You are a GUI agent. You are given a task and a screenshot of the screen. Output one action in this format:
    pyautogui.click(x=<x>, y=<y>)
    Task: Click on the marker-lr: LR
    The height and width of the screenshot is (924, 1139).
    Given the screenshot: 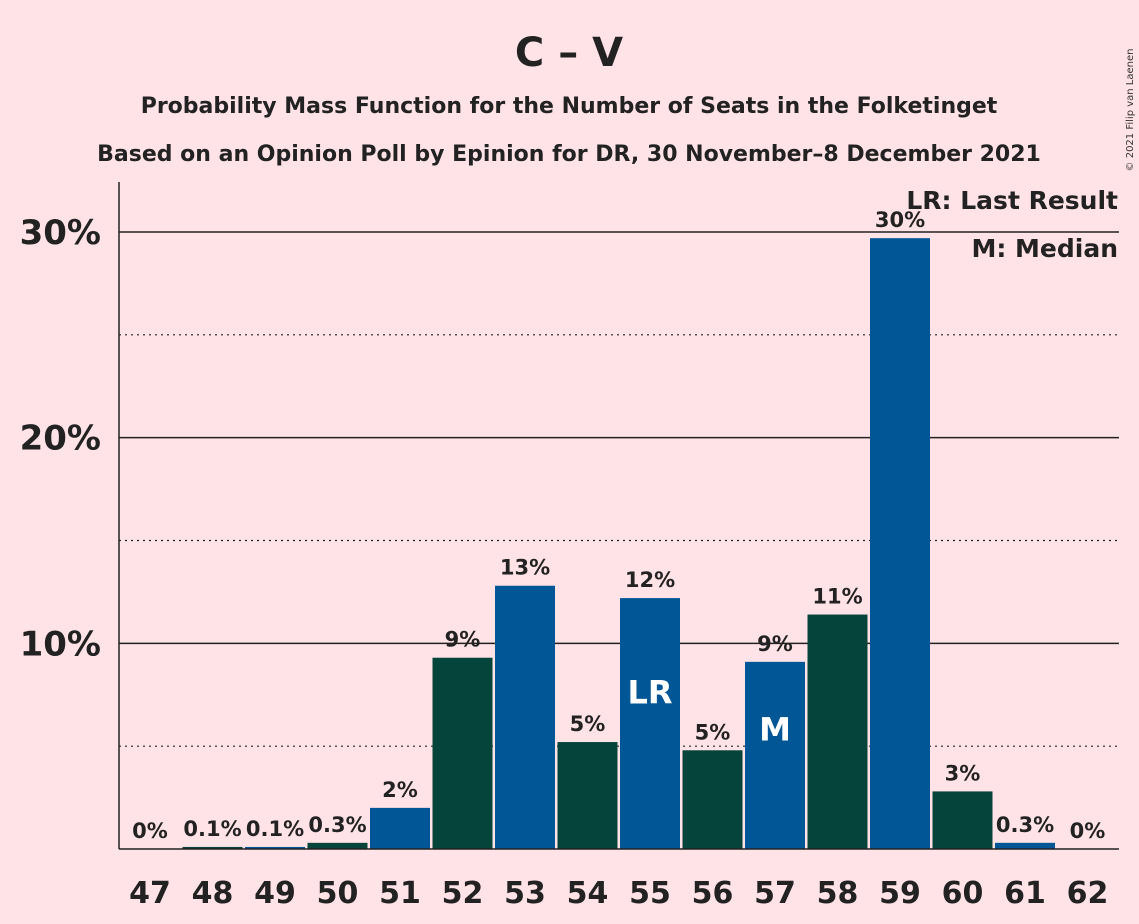 What is the action you would take?
    pyautogui.click(x=649, y=692)
    